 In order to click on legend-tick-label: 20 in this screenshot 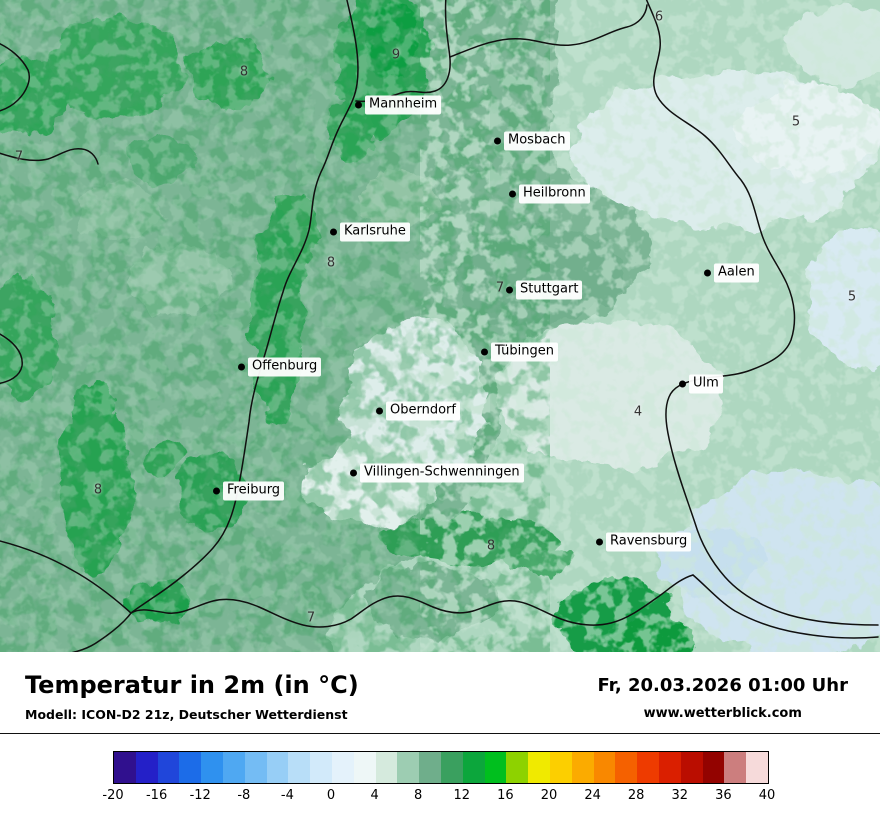, I will do `click(549, 796)`.